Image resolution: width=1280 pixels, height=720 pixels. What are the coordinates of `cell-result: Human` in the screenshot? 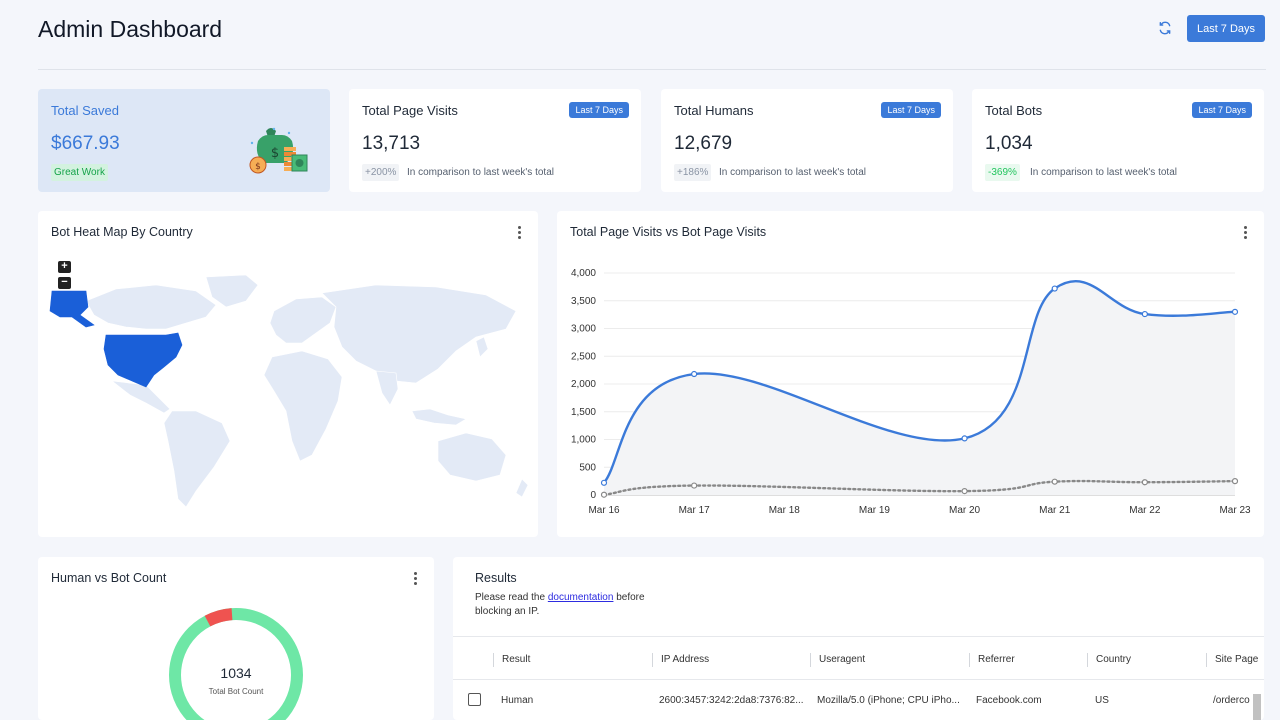 It's located at (517, 700).